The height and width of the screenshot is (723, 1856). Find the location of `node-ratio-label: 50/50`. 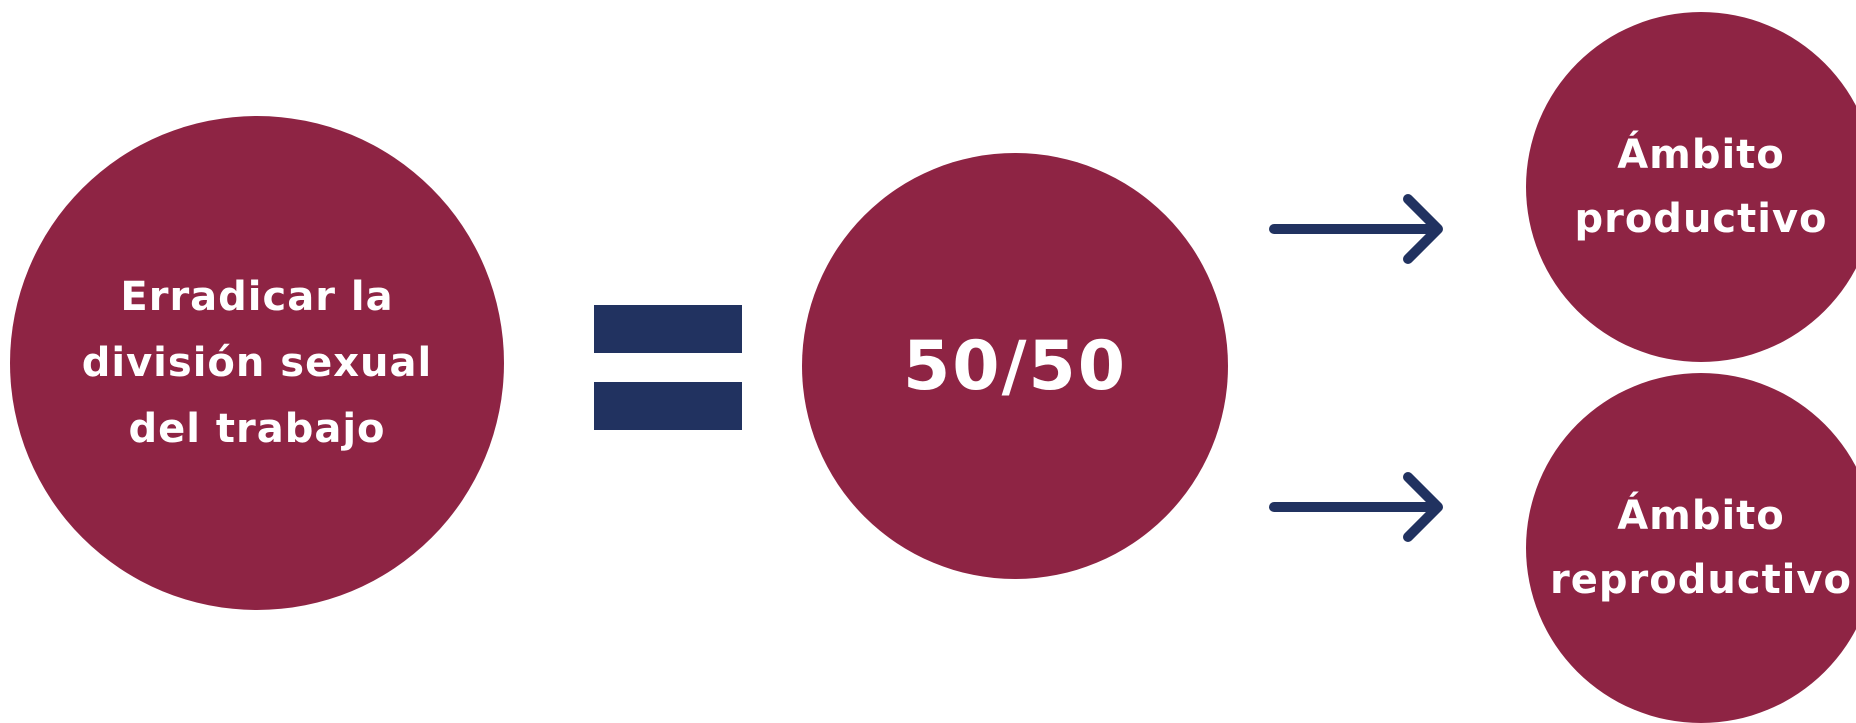

node-ratio-label: 50/50 is located at coordinates (1015, 366).